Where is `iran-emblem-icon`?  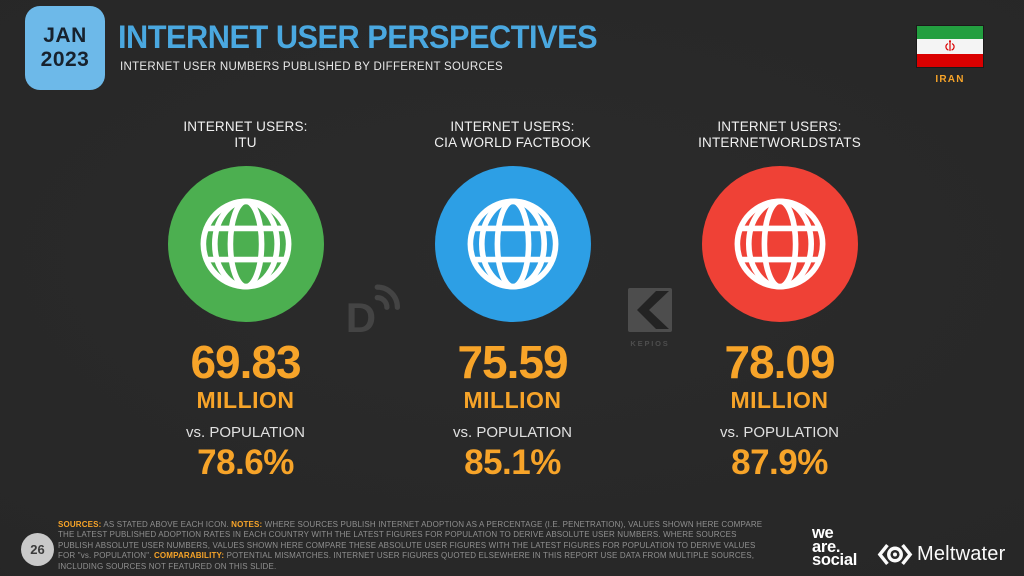
iran-emblem-icon is located at coordinates (950, 45).